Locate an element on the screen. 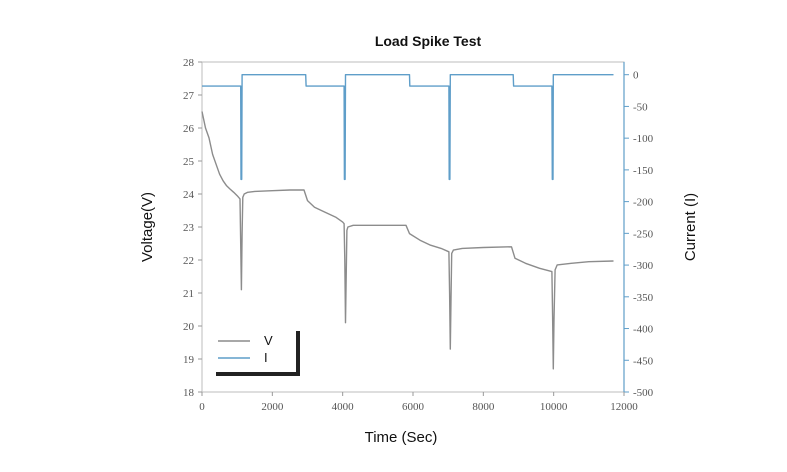  left-tick-label: 18 is located at coordinates (189, 393).